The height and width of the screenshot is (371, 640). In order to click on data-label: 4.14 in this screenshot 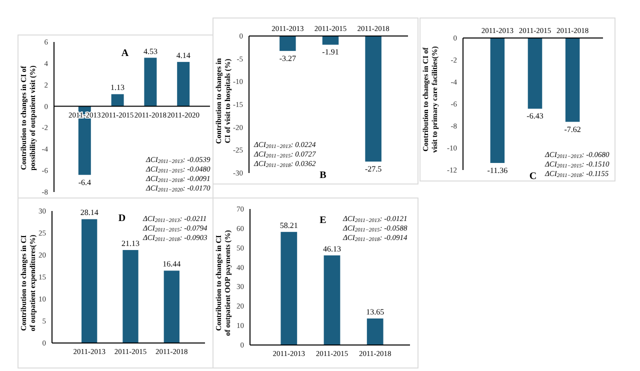, I will do `click(183, 55)`.